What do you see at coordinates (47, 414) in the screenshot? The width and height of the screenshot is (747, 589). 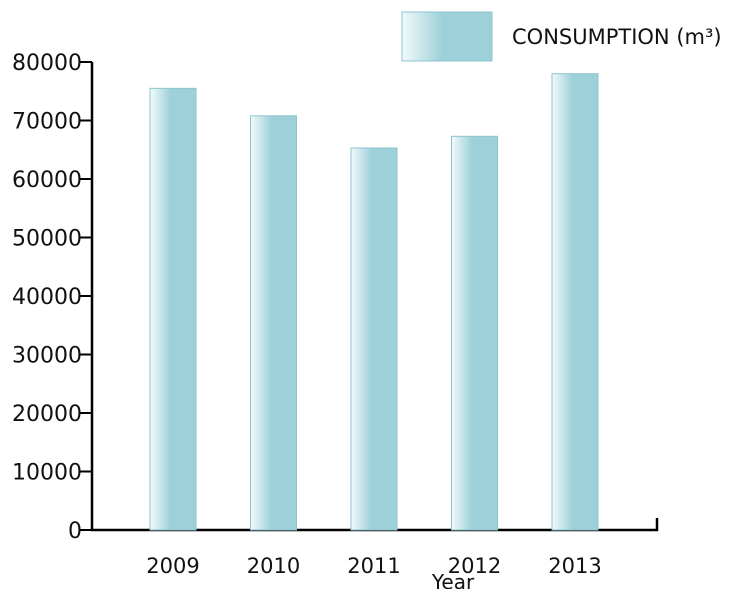 I see `y-tick-label: 20000` at bounding box center [47, 414].